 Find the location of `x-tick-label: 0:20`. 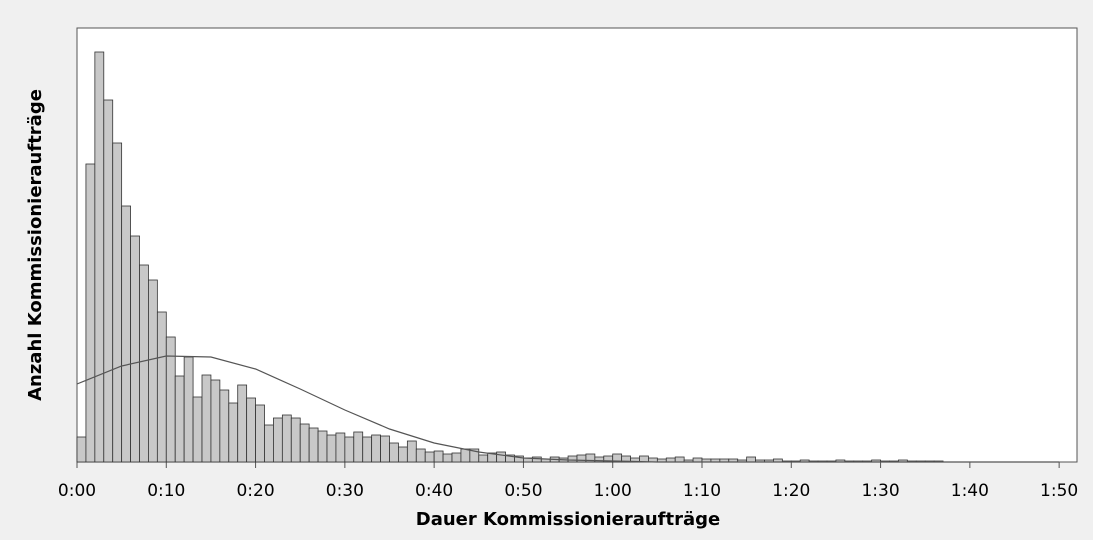

x-tick-label: 0:20 is located at coordinates (255, 491).